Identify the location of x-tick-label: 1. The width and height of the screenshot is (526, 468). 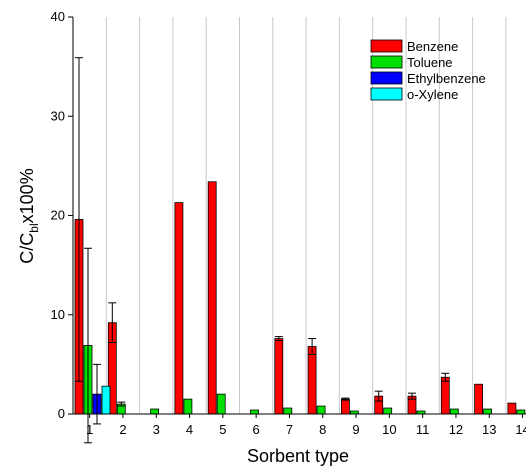
(89, 429).